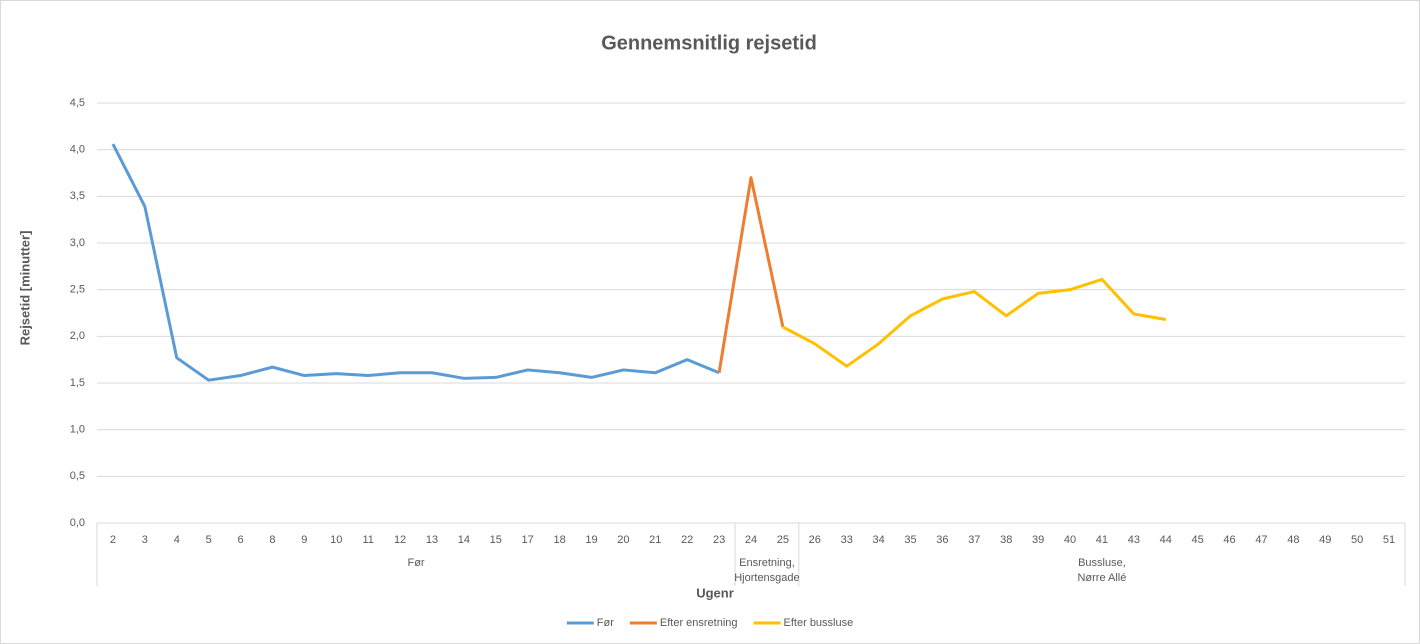 The height and width of the screenshot is (644, 1420). What do you see at coordinates (815, 540) in the screenshot?
I see `x-tick-label: 26` at bounding box center [815, 540].